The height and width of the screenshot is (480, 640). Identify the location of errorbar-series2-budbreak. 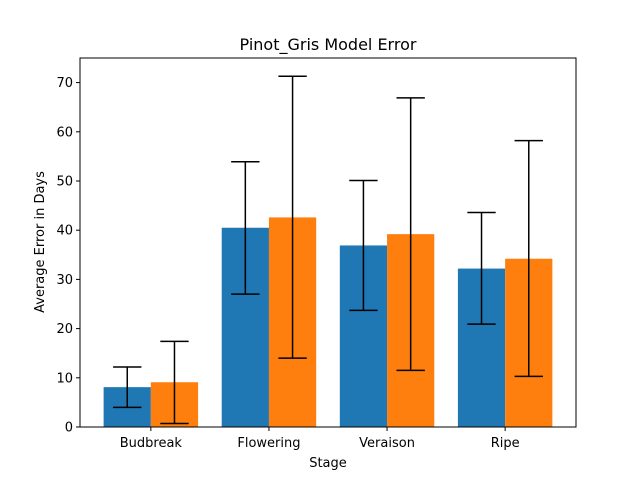
(174, 382).